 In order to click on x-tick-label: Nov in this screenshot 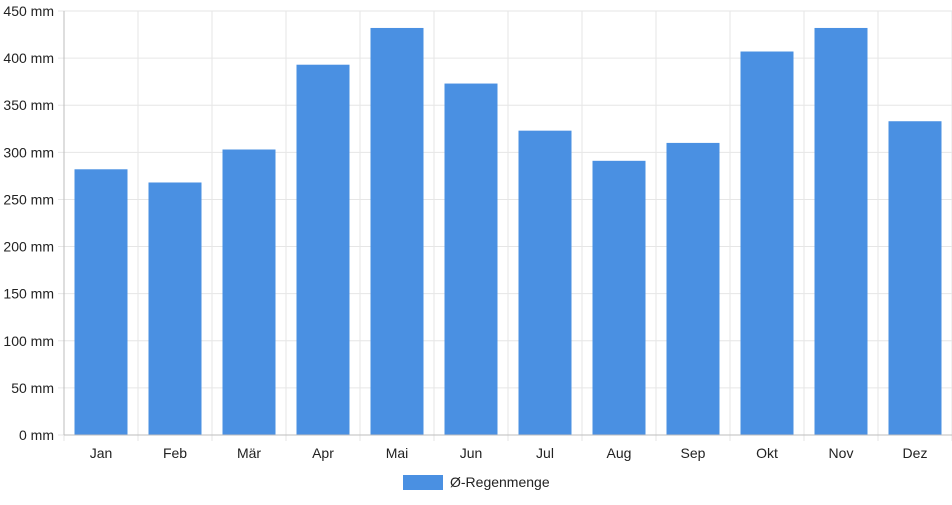, I will do `click(841, 453)`.